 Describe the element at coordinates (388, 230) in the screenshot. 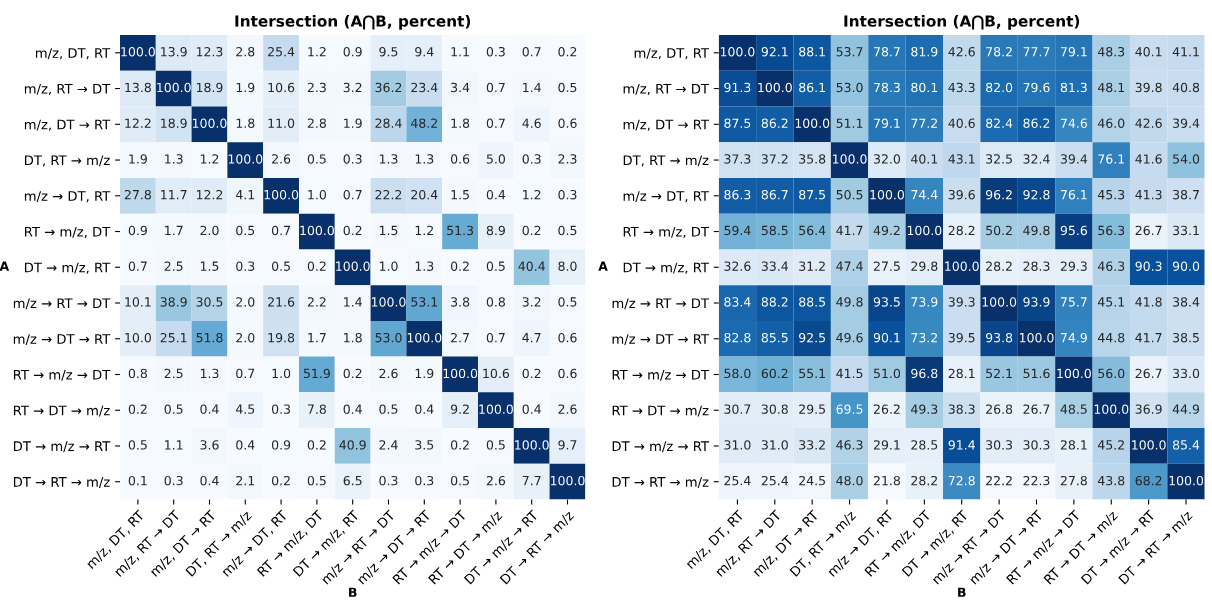

I see `data-label: 1.5` at that location.